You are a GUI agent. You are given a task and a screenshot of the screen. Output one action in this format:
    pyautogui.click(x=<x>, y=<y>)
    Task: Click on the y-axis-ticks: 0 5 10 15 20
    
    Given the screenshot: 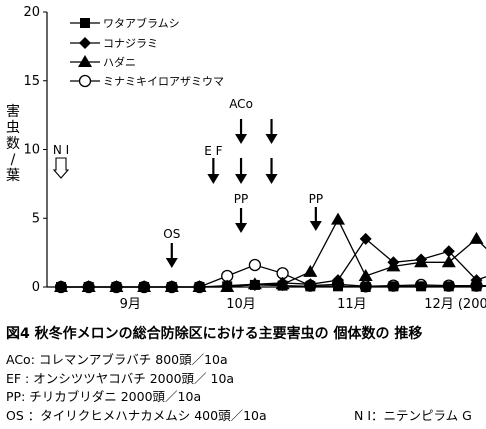 What is the action you would take?
    pyautogui.click(x=35, y=150)
    